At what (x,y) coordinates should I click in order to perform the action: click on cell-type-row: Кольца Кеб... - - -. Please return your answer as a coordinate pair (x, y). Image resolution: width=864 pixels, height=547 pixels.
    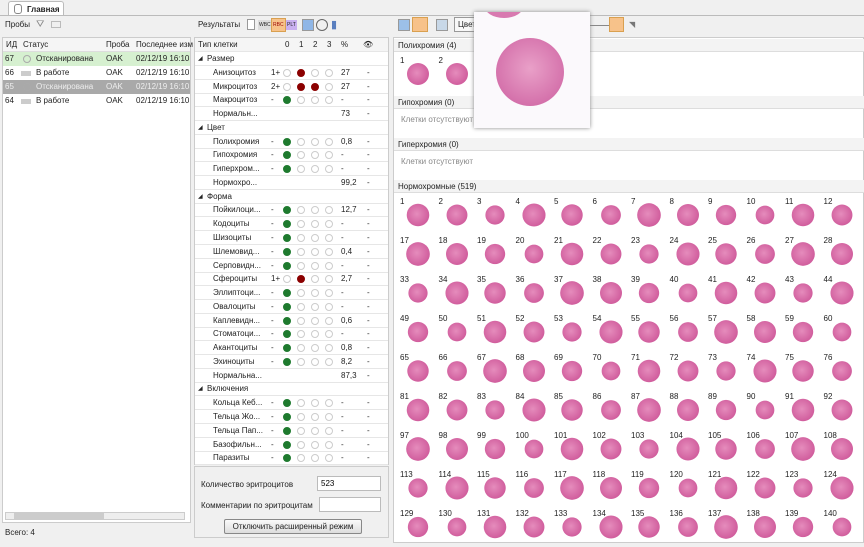
    Looking at the image, I should click on (291, 403).